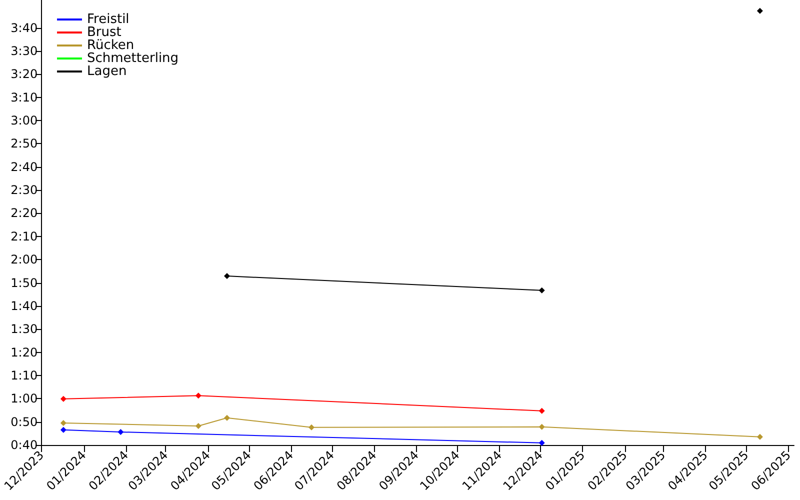  Describe the element at coordinates (107, 71) in the screenshot. I see `legend-label: Lagen` at that location.